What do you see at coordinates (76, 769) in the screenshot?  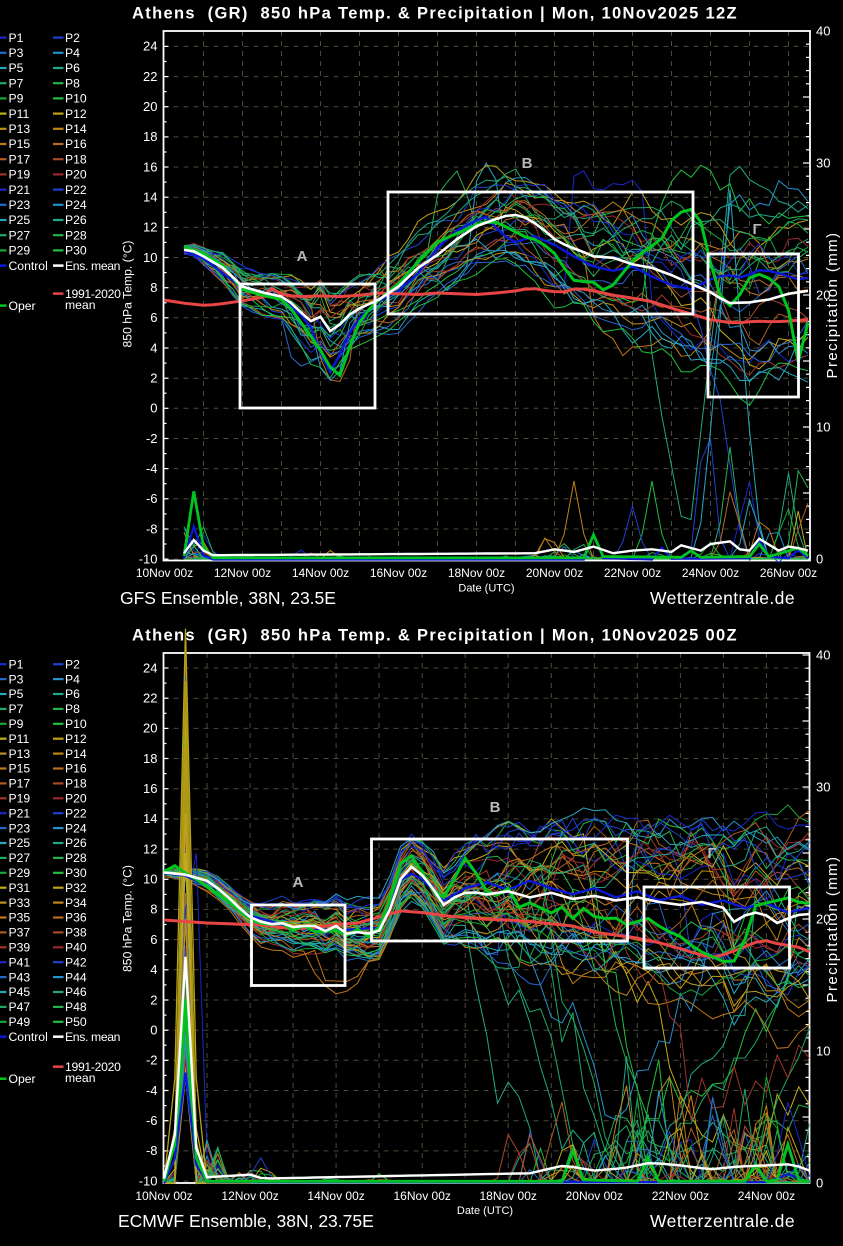 I see `svg-text: P16` at bounding box center [76, 769].